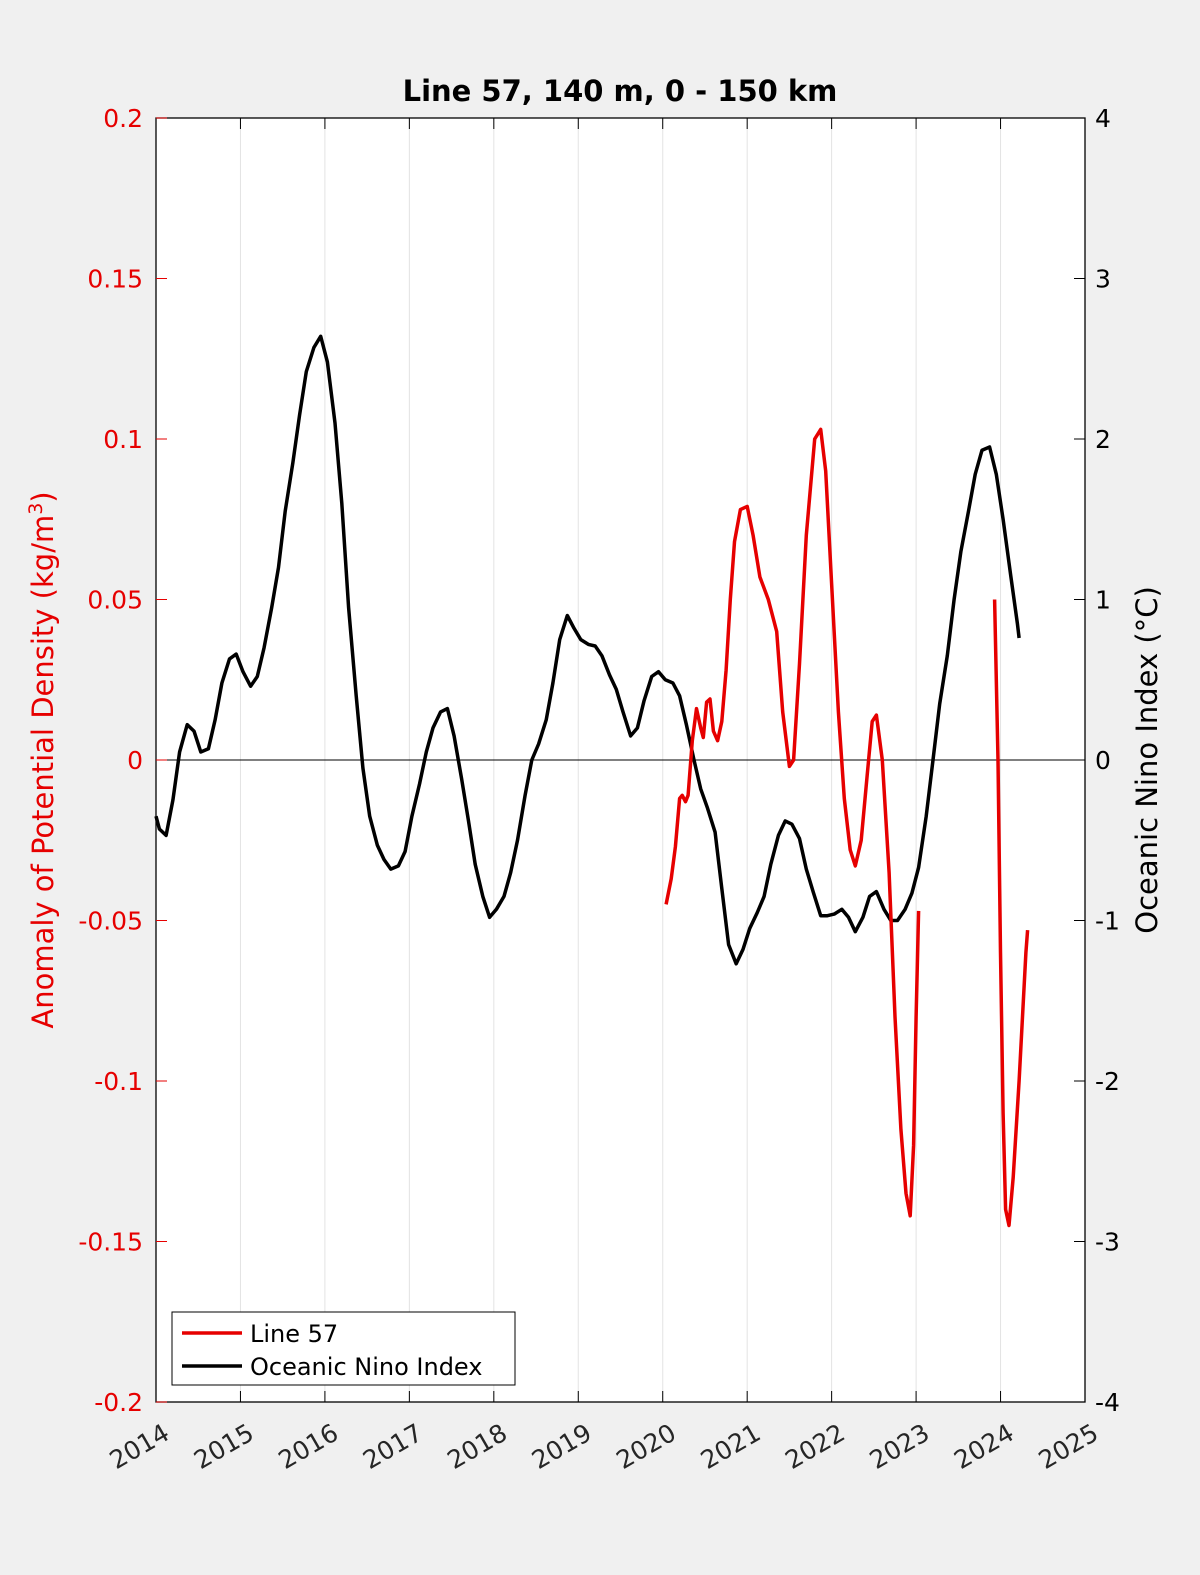 This screenshot has width=1200, height=1575. What do you see at coordinates (366, 1367) in the screenshot?
I see `legend-label-oceanic-nino-index: Oceanic Nino Index` at bounding box center [366, 1367].